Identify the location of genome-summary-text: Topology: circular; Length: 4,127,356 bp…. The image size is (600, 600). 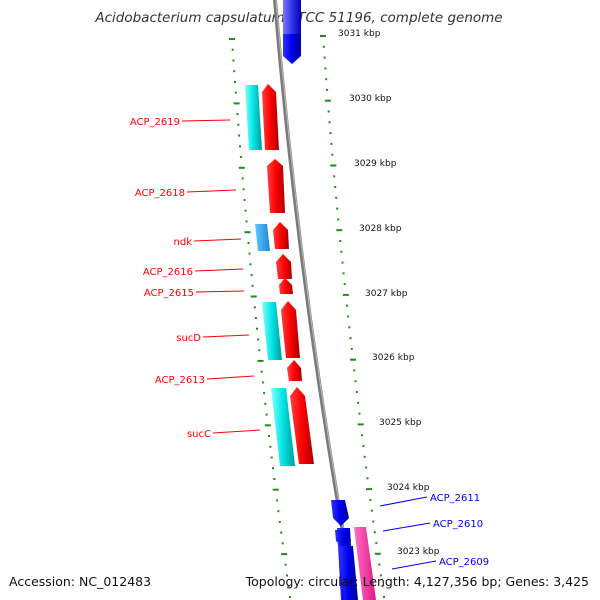
(417, 581).